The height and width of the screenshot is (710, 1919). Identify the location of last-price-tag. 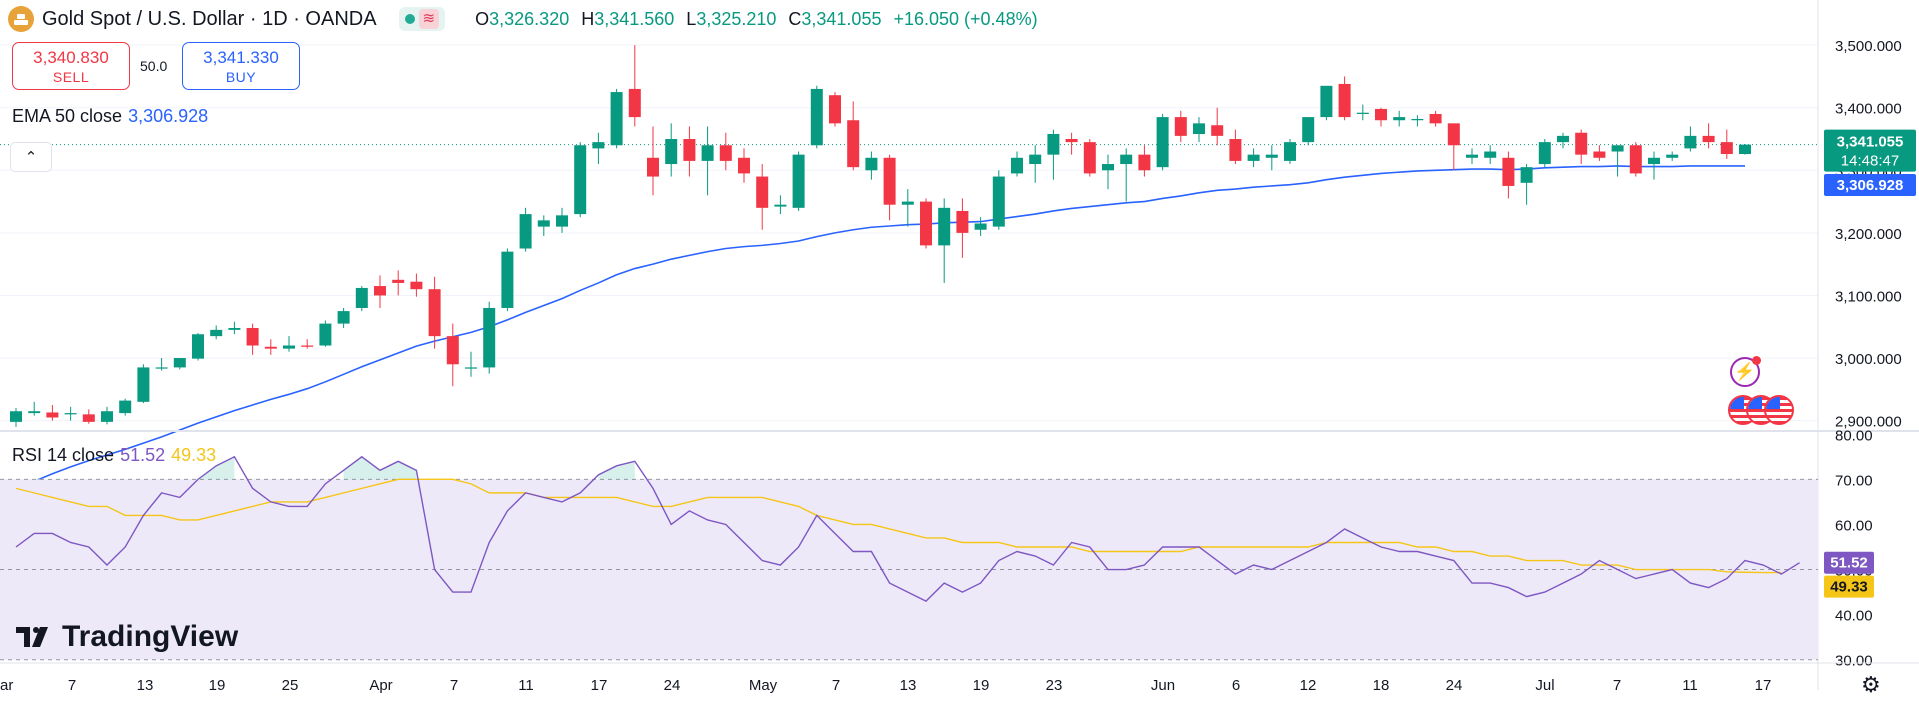
(1870, 150).